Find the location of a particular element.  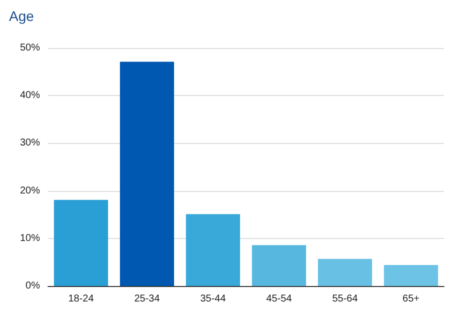

x-tick-label: 35-44 is located at coordinates (213, 299).